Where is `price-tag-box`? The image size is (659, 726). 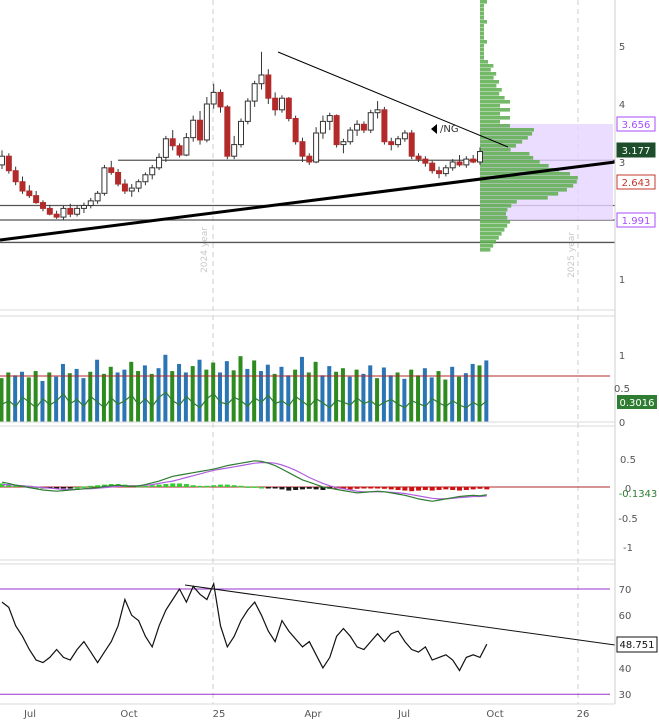
price-tag-box is located at coordinates (636, 220).